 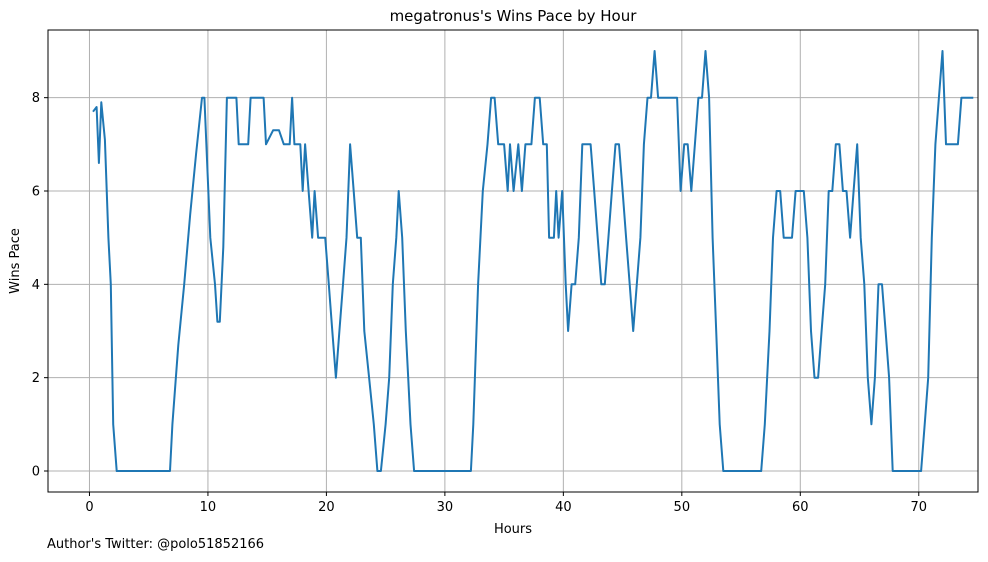 I want to click on x-axis-label: Hours, so click(x=513, y=529).